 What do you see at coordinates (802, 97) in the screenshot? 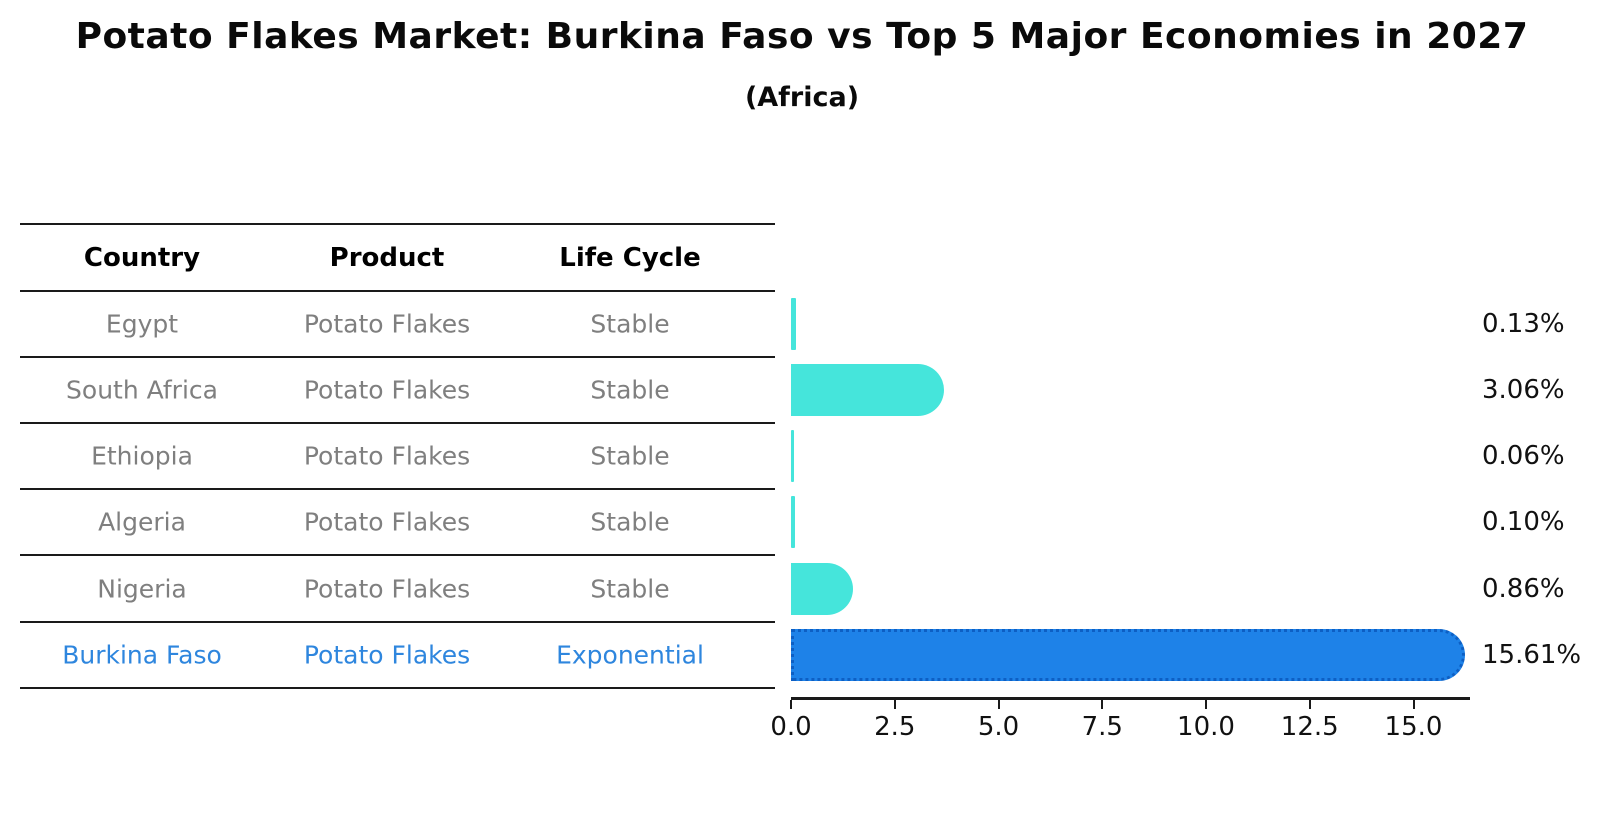
I see `chart-subtitle: (Africa)` at bounding box center [802, 97].